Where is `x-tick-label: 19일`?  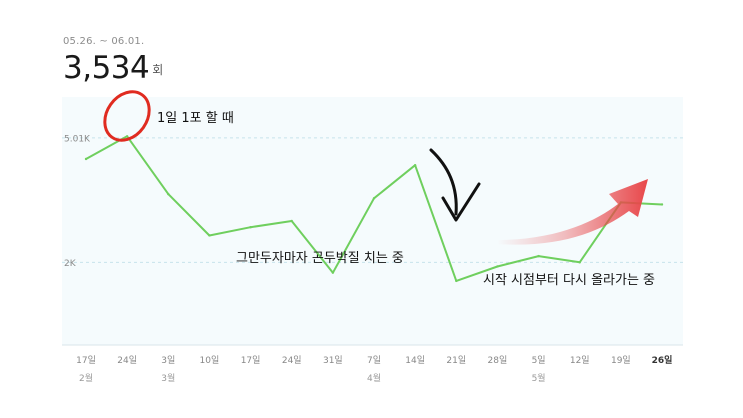
x-tick-label: 19일 is located at coordinates (621, 360).